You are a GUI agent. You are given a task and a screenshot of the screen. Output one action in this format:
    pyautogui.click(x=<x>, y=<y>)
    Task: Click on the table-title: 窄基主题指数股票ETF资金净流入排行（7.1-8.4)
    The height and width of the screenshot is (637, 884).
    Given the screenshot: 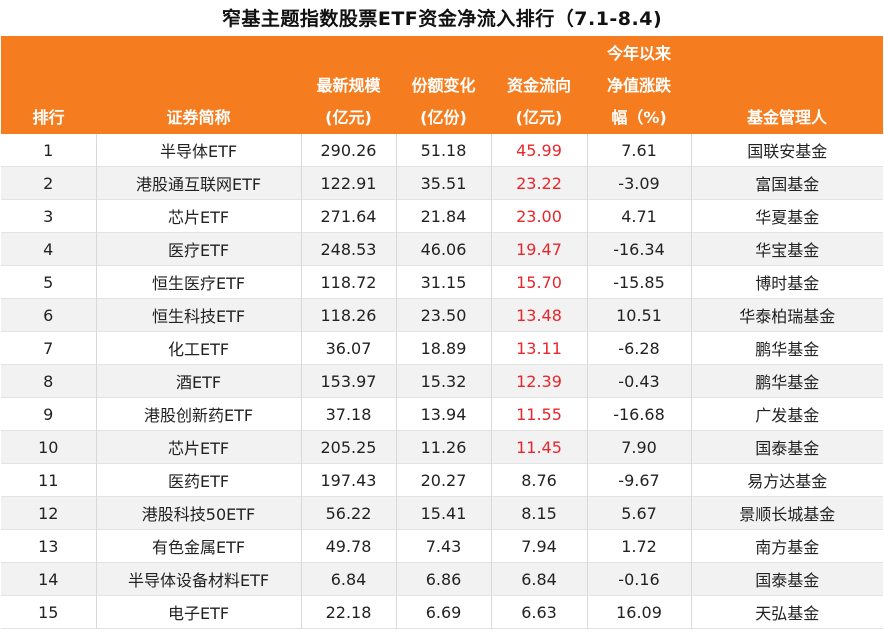 What is the action you would take?
    pyautogui.click(x=442, y=19)
    